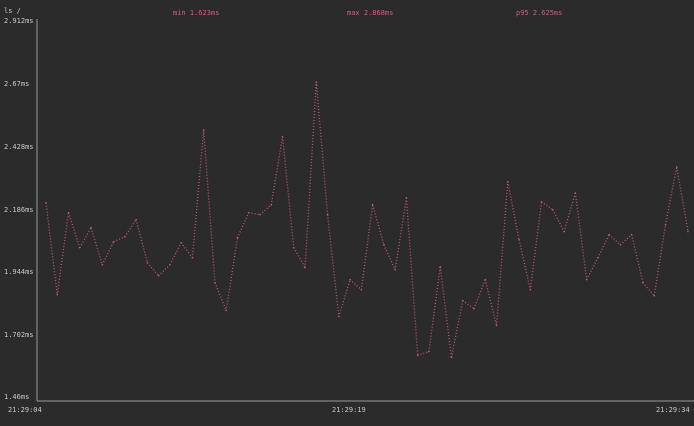 The image size is (694, 426). What do you see at coordinates (19, 146) in the screenshot?
I see `y-tick-label: 2.428ms` at bounding box center [19, 146].